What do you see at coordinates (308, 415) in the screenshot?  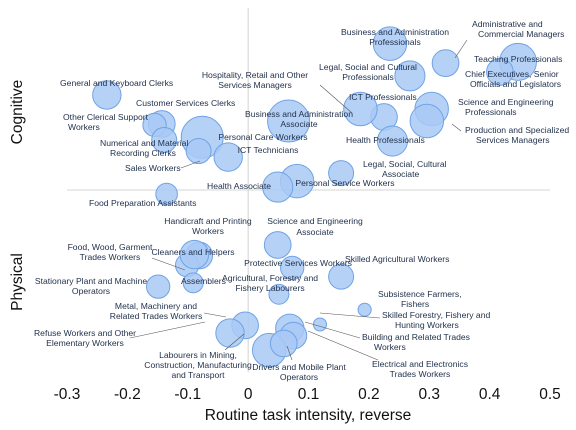 I see `x-axis-label: Routine task intensity, reverse` at bounding box center [308, 415].